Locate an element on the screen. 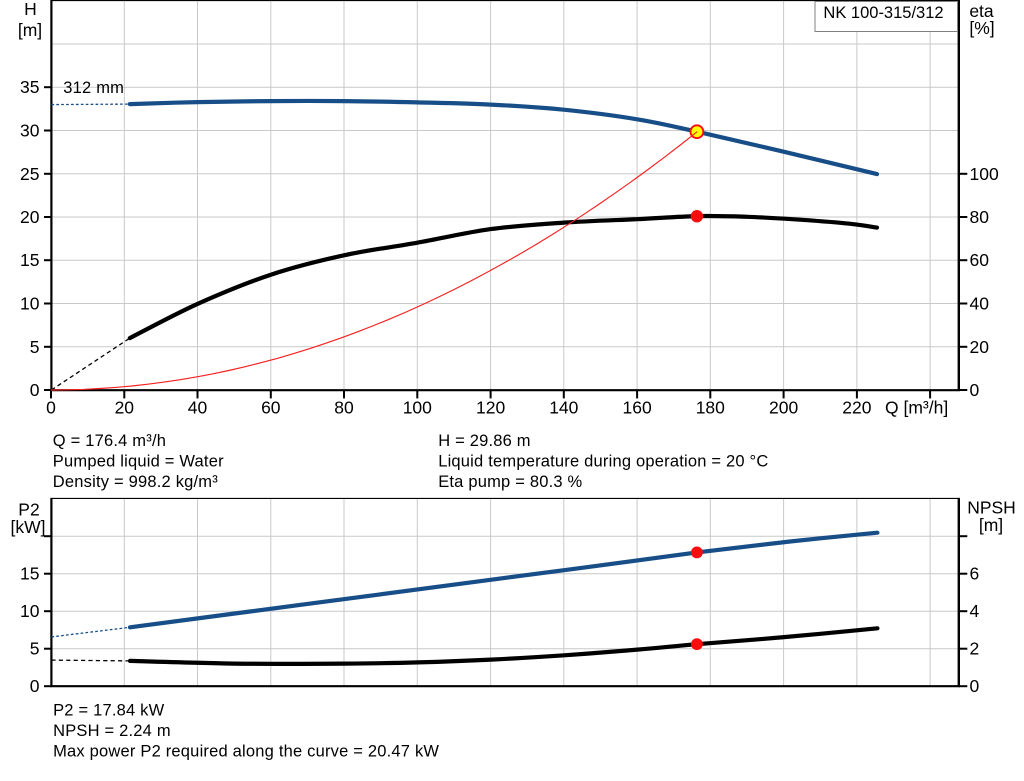  svg-text: Eta pump = 80.3 % is located at coordinates (510, 482).